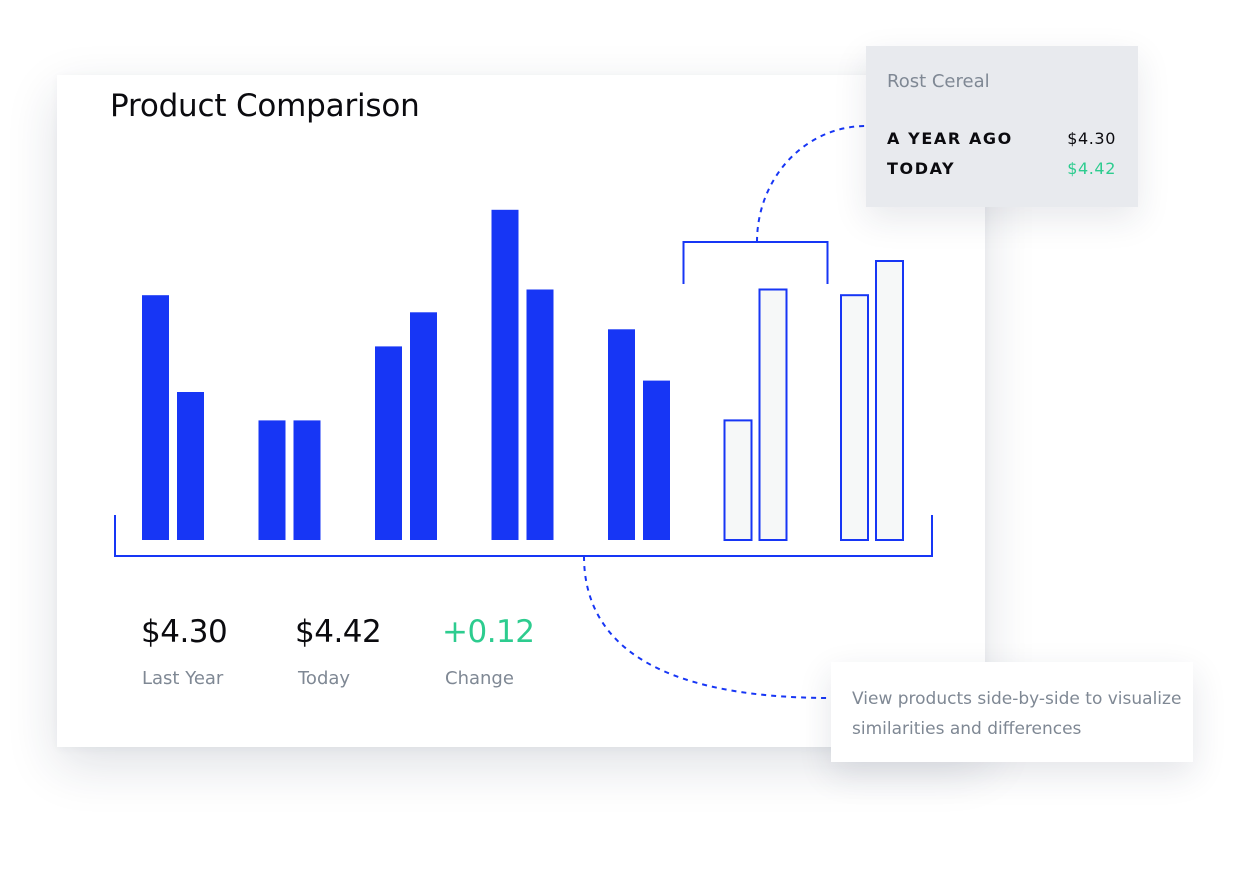  Describe the element at coordinates (488, 632) in the screenshot. I see `change-value: +0.12` at that location.